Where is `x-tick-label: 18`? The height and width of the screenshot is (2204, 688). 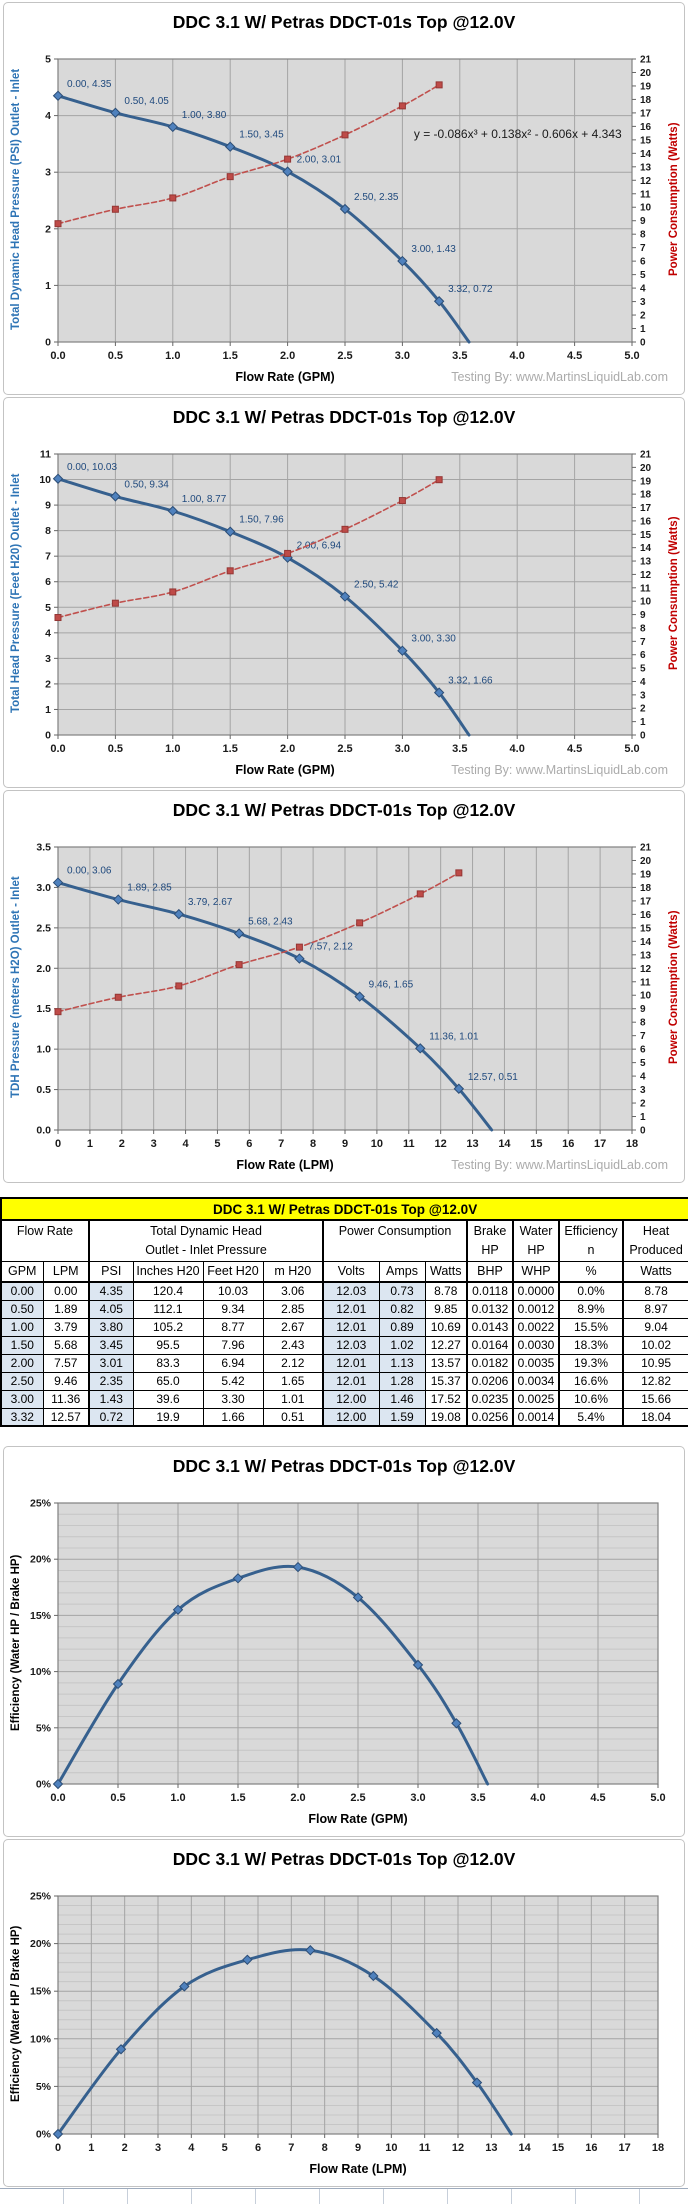
x-tick-label: 18 is located at coordinates (658, 2148).